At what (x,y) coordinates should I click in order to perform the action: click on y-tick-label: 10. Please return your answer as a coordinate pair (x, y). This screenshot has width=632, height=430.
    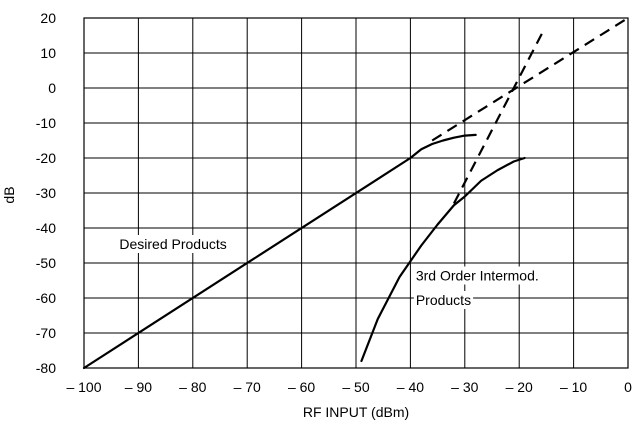
    Looking at the image, I should click on (48, 53).